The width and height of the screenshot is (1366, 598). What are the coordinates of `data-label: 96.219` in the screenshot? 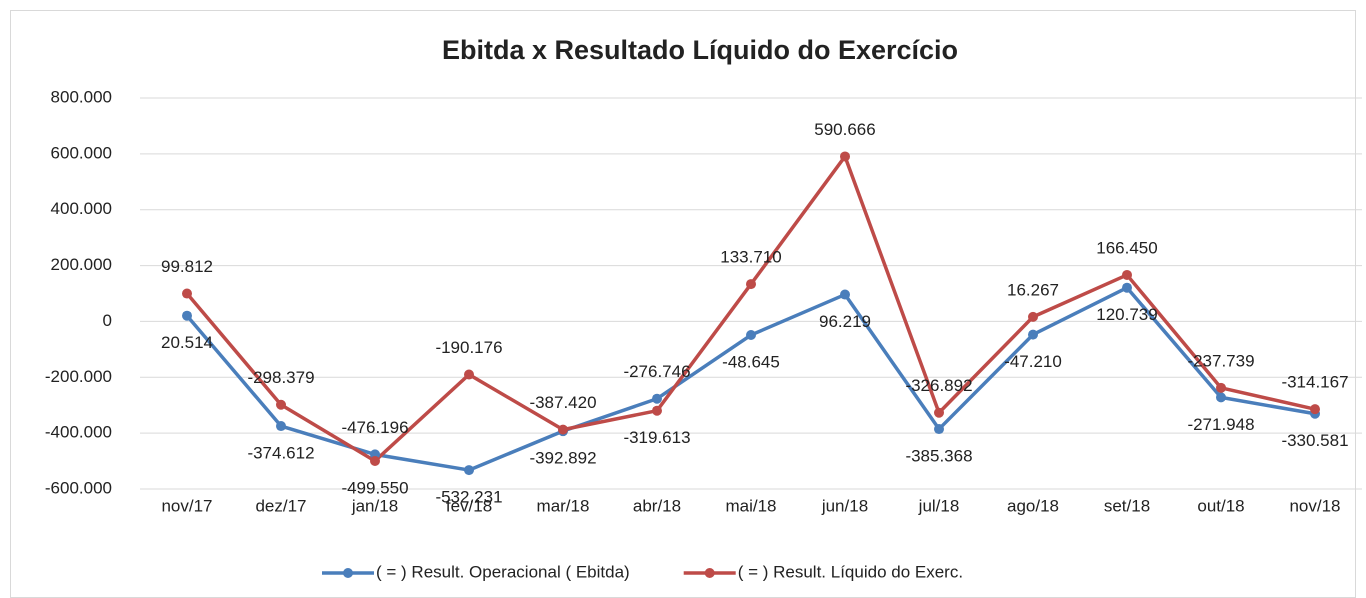 It's located at (845, 321).